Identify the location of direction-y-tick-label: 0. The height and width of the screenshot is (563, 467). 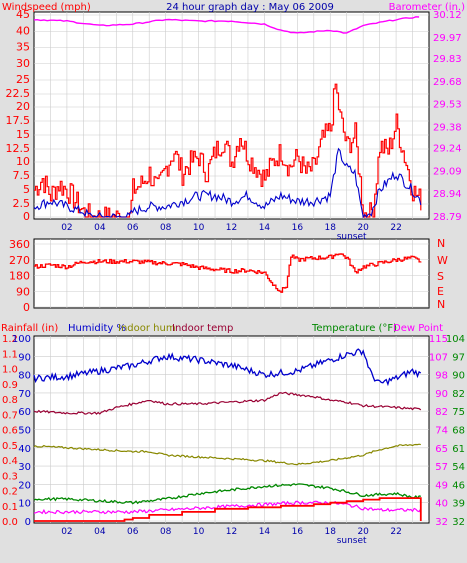
(26, 307).